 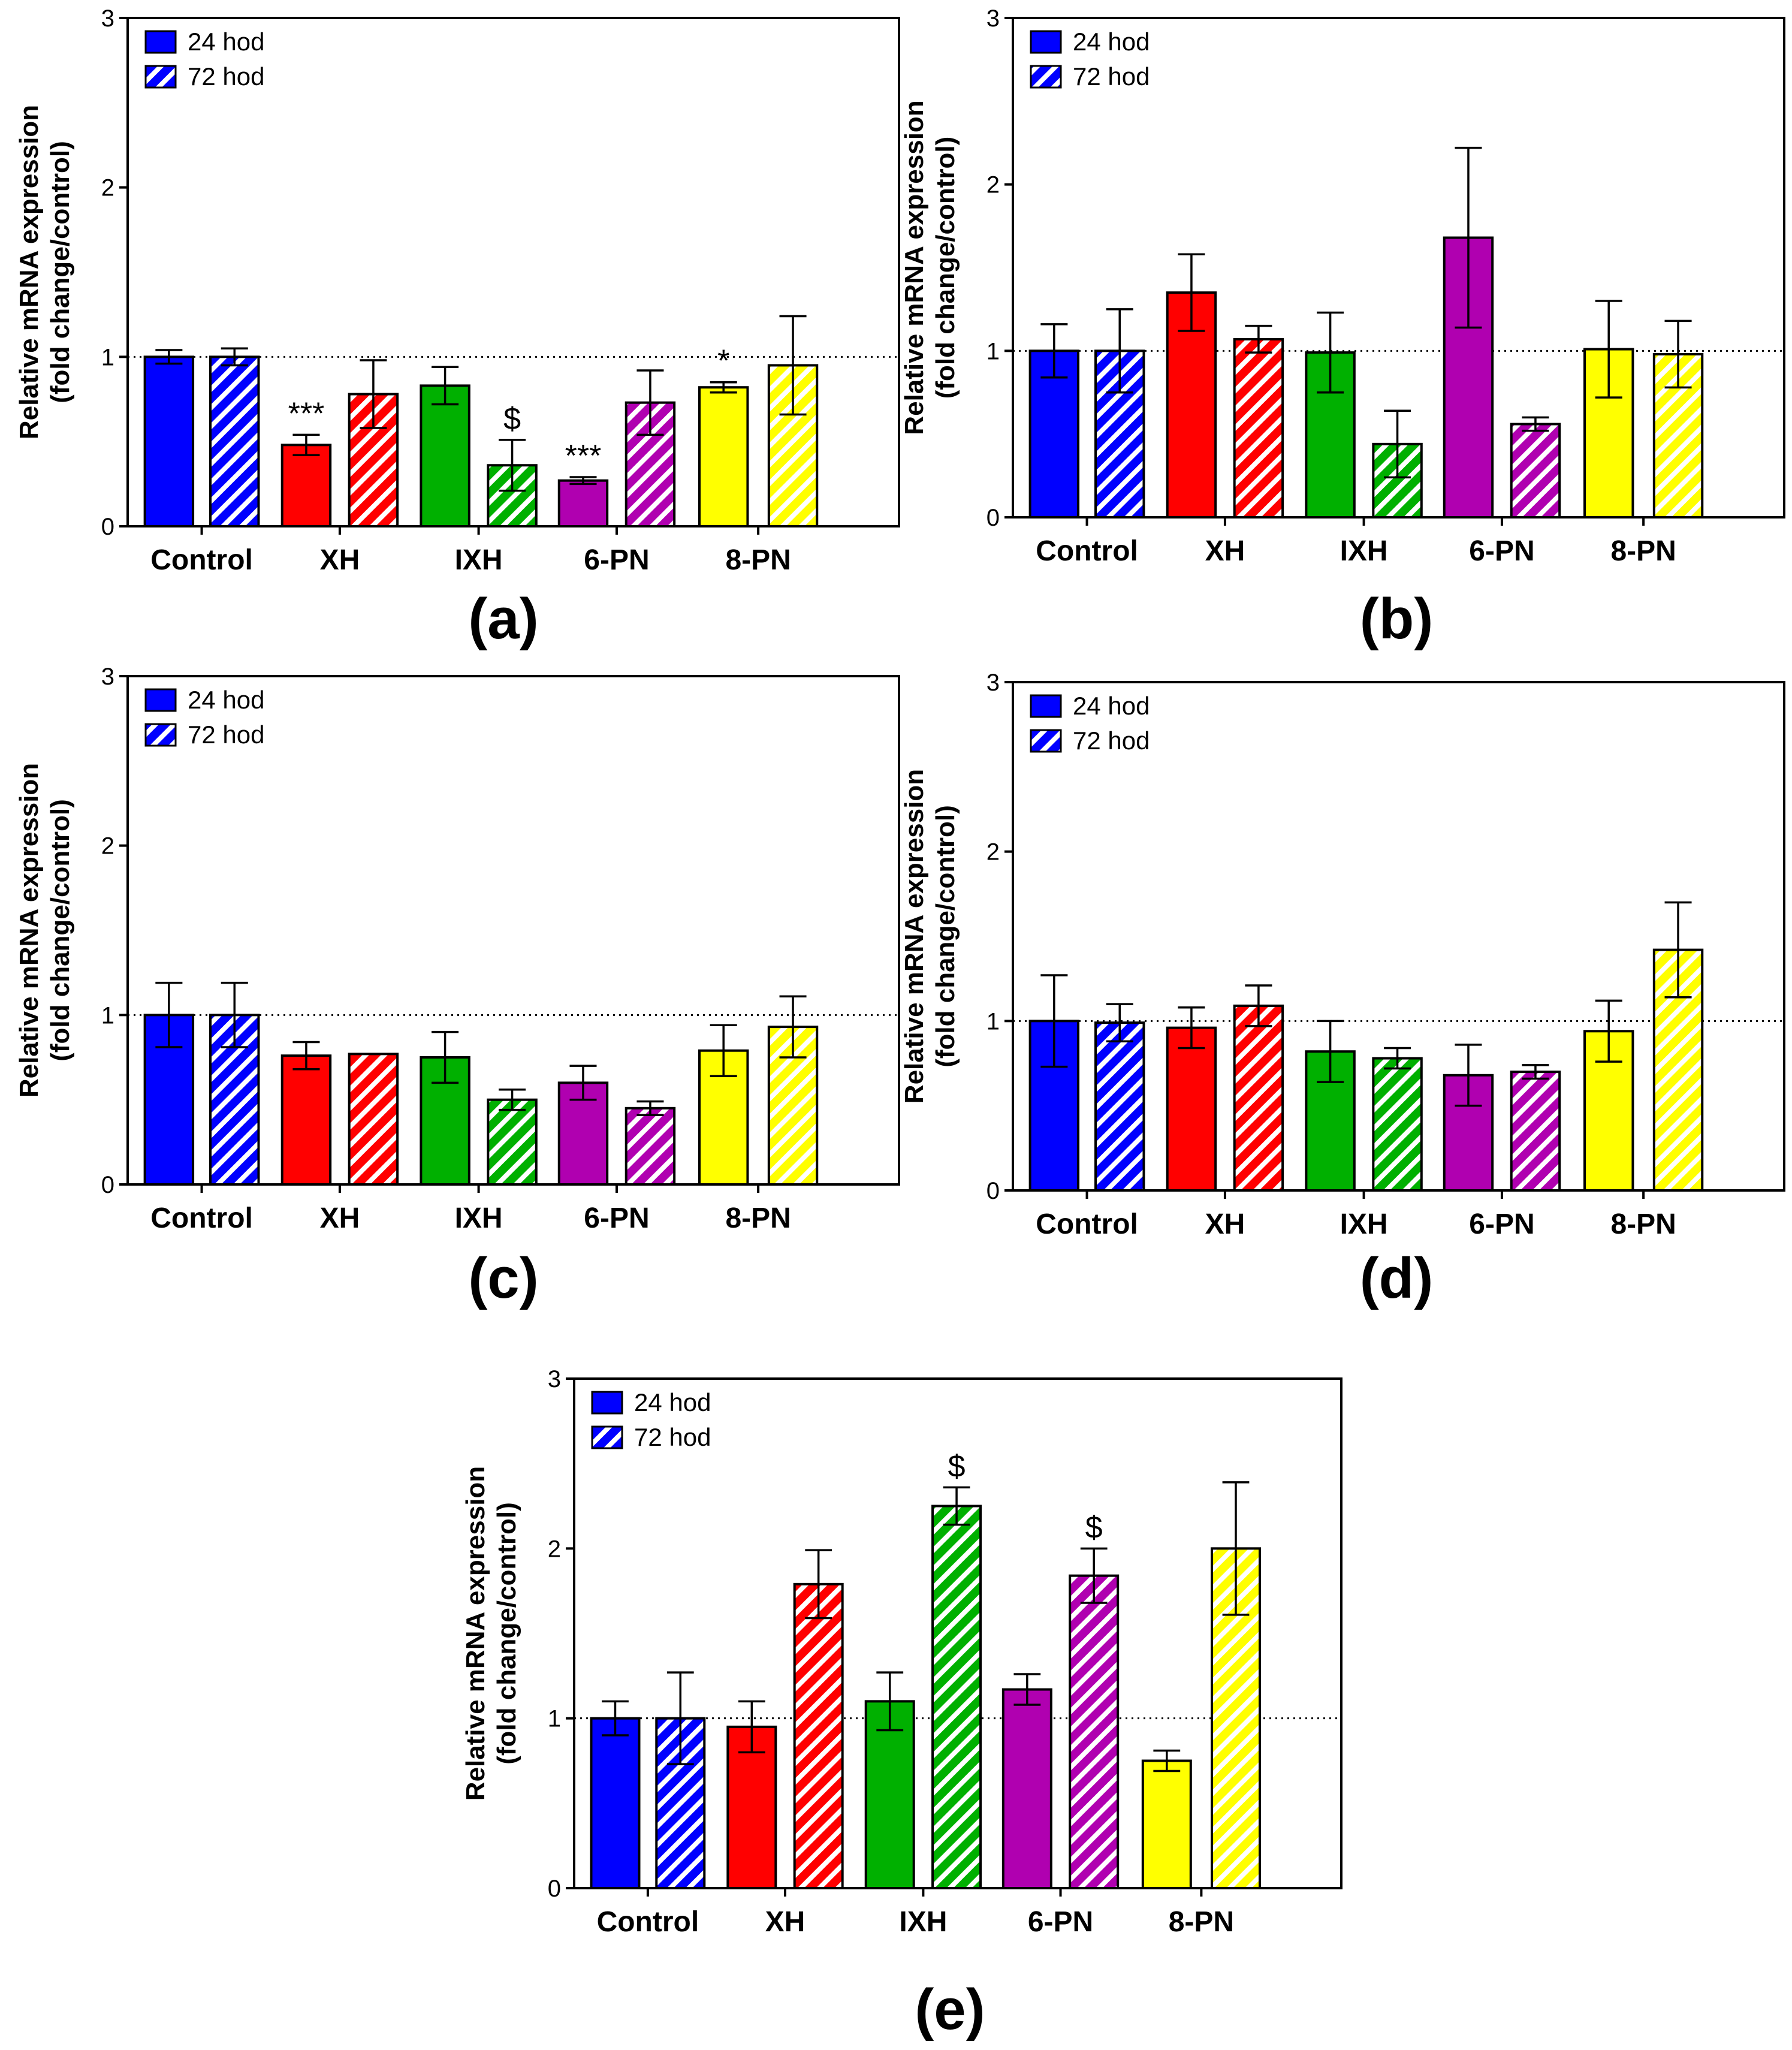 What do you see at coordinates (1397, 619) in the screenshot?
I see `panel-label: (b)` at bounding box center [1397, 619].